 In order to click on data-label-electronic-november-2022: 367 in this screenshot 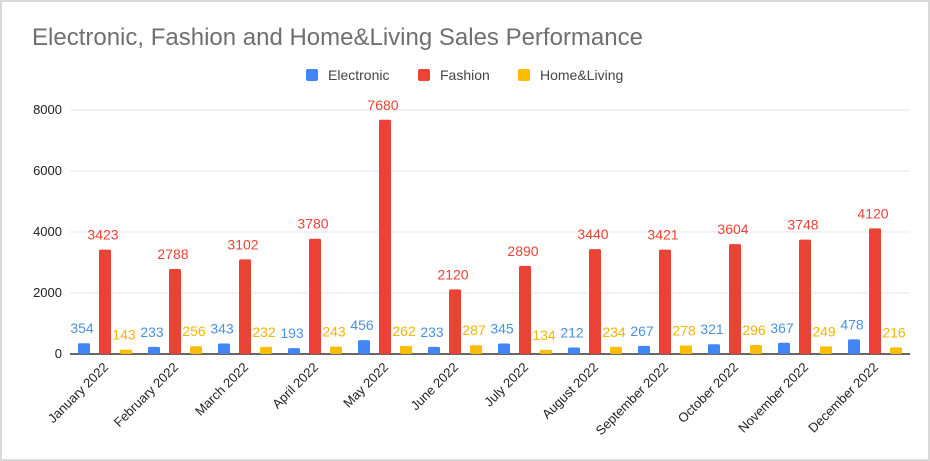, I will do `click(782, 328)`.